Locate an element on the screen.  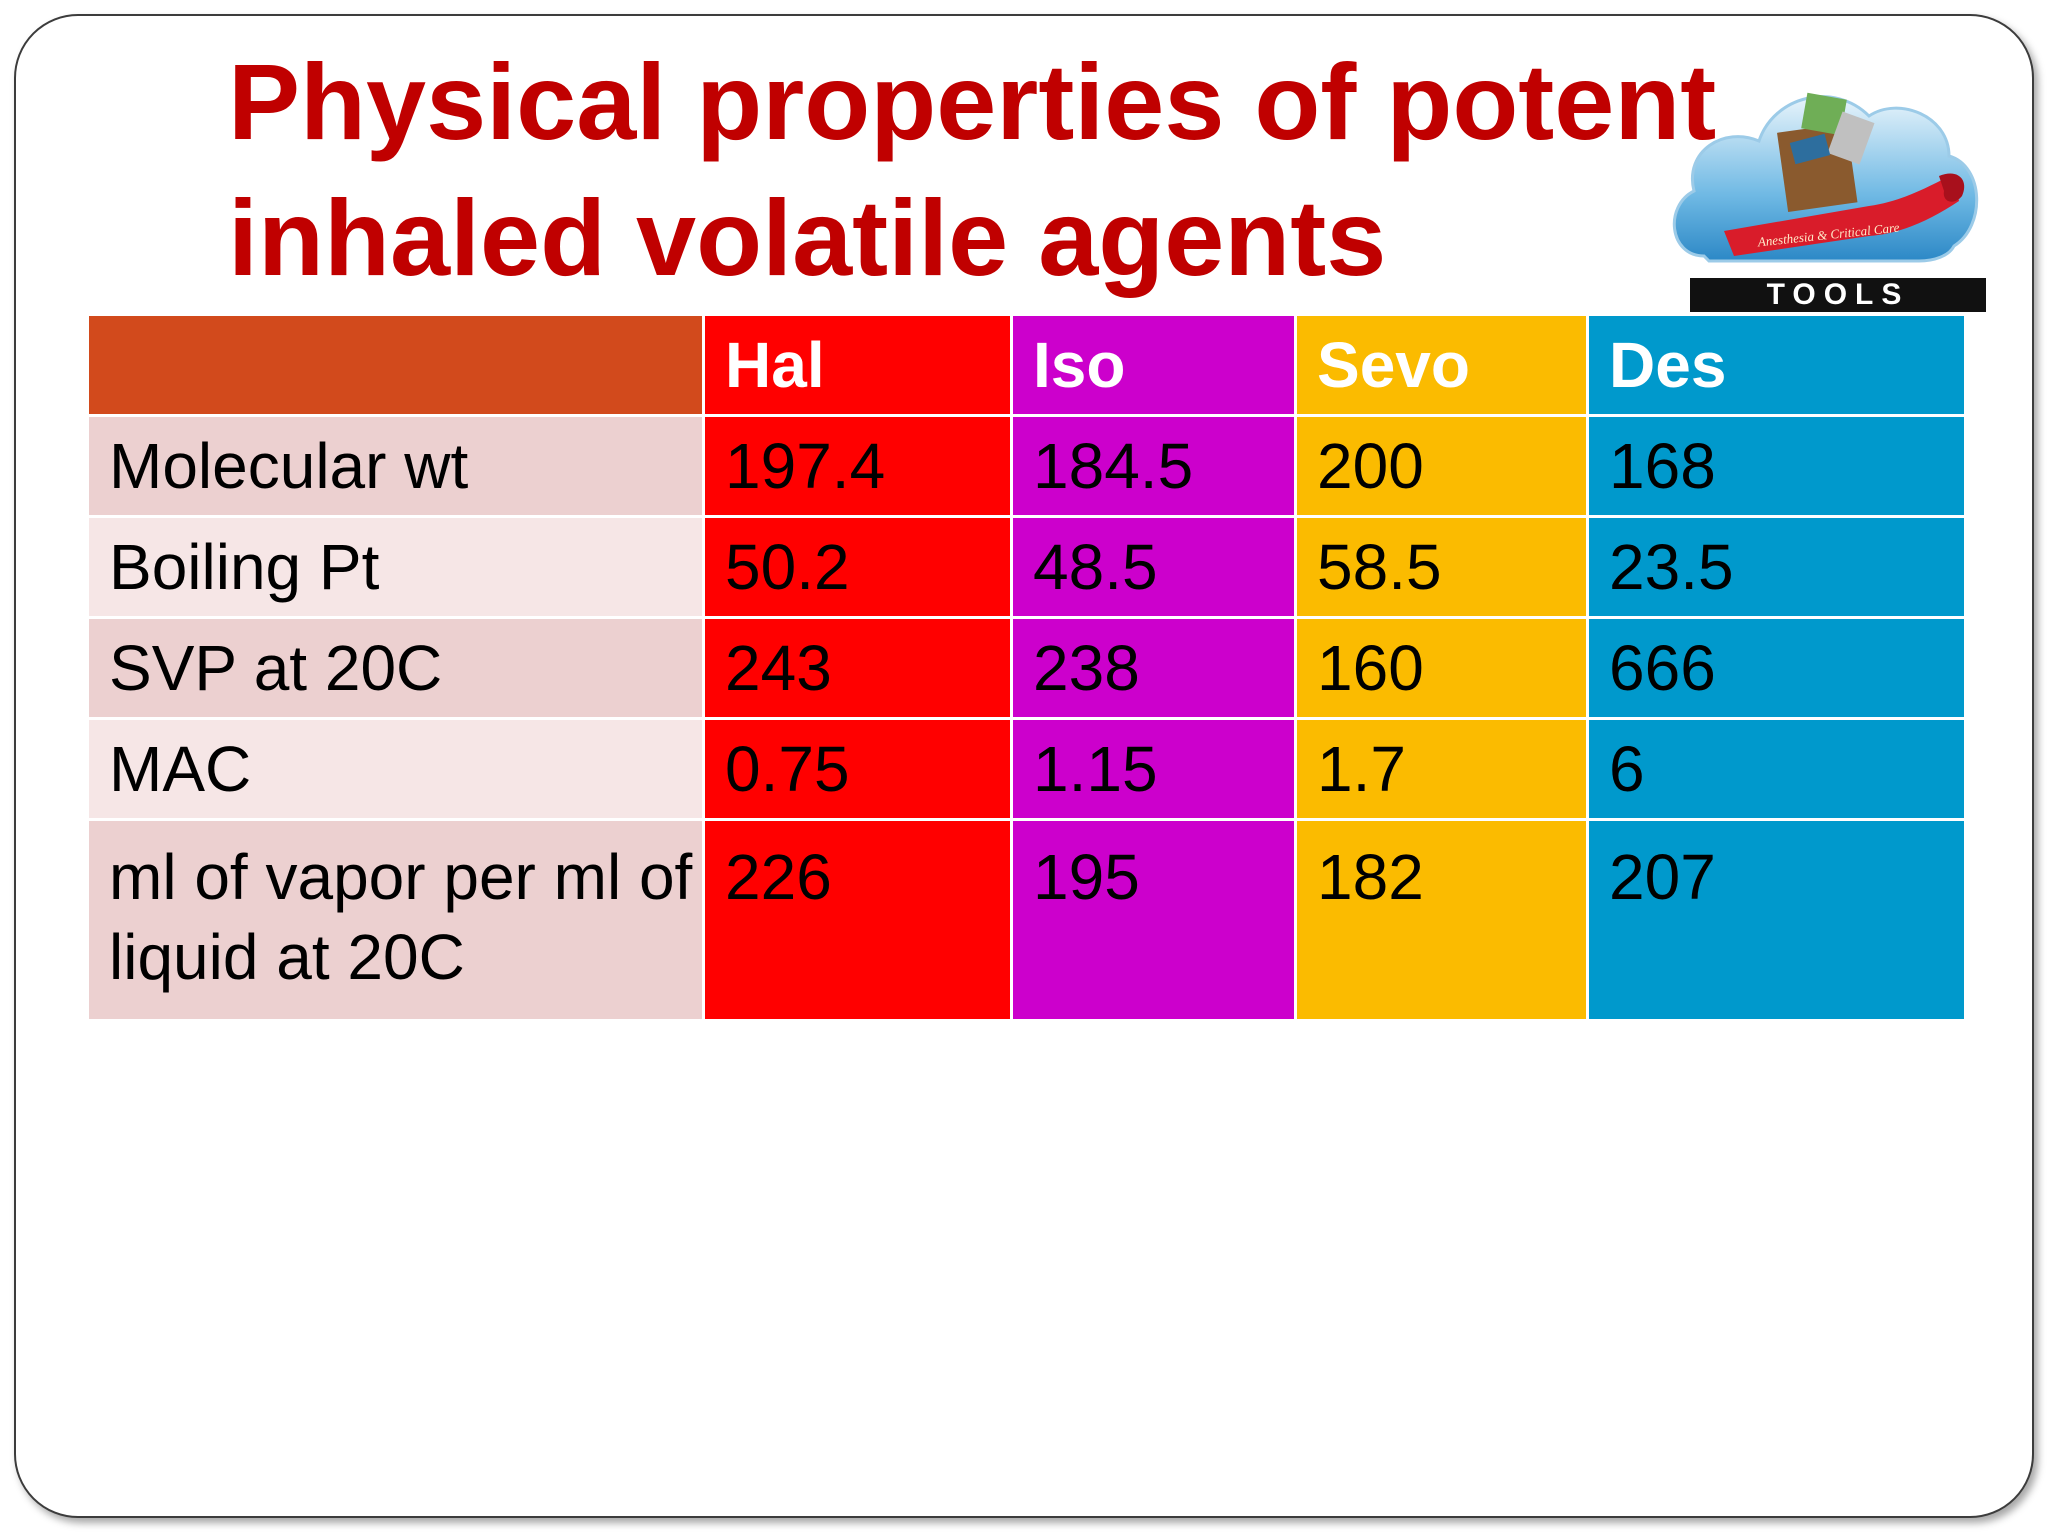
cell-iso: 1.15 is located at coordinates (1153, 769).